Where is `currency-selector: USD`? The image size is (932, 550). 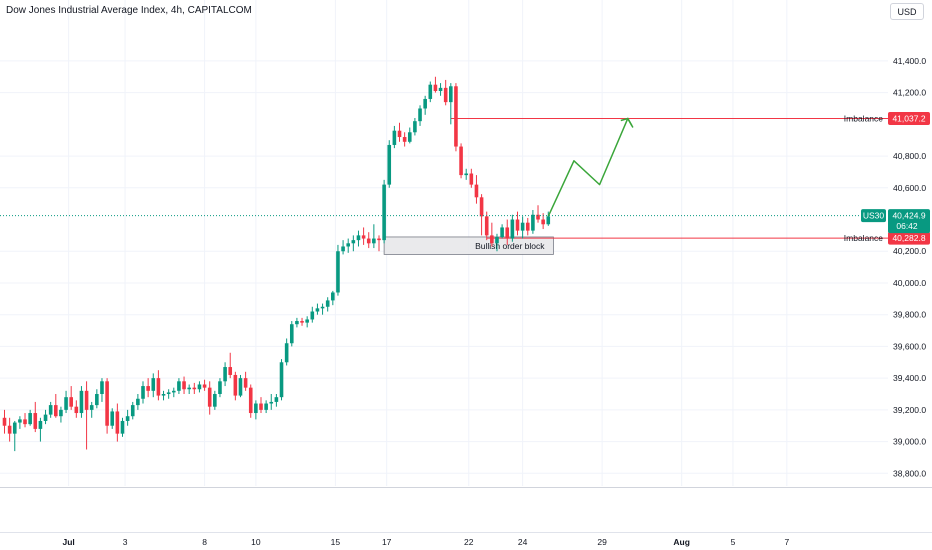
currency-selector: USD is located at coordinates (907, 11).